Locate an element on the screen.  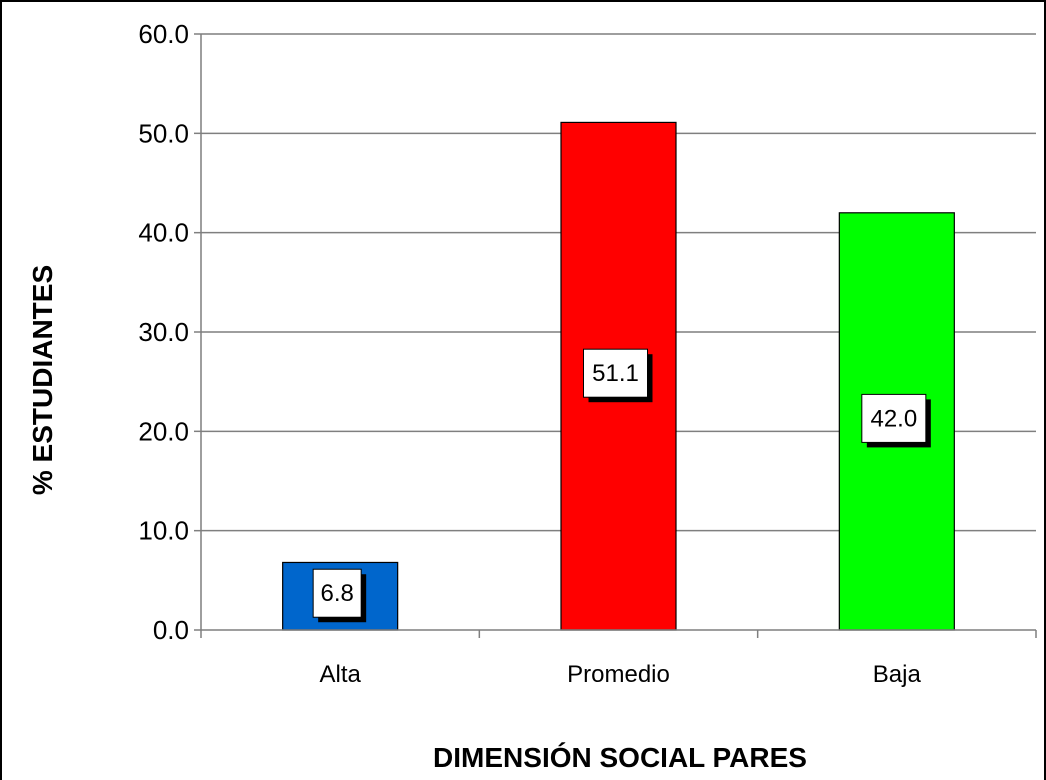
data-label-promedio: 51.1 is located at coordinates (618, 375).